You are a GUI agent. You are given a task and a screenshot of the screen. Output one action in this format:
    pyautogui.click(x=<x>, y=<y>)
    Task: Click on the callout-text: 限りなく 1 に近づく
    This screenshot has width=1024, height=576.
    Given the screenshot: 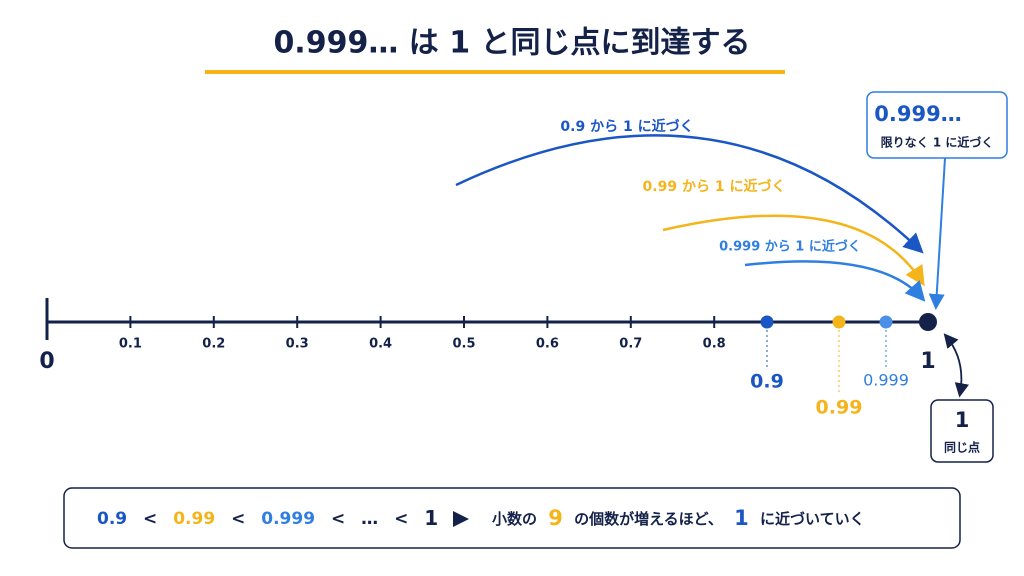 What is the action you would take?
    pyautogui.click(x=937, y=142)
    